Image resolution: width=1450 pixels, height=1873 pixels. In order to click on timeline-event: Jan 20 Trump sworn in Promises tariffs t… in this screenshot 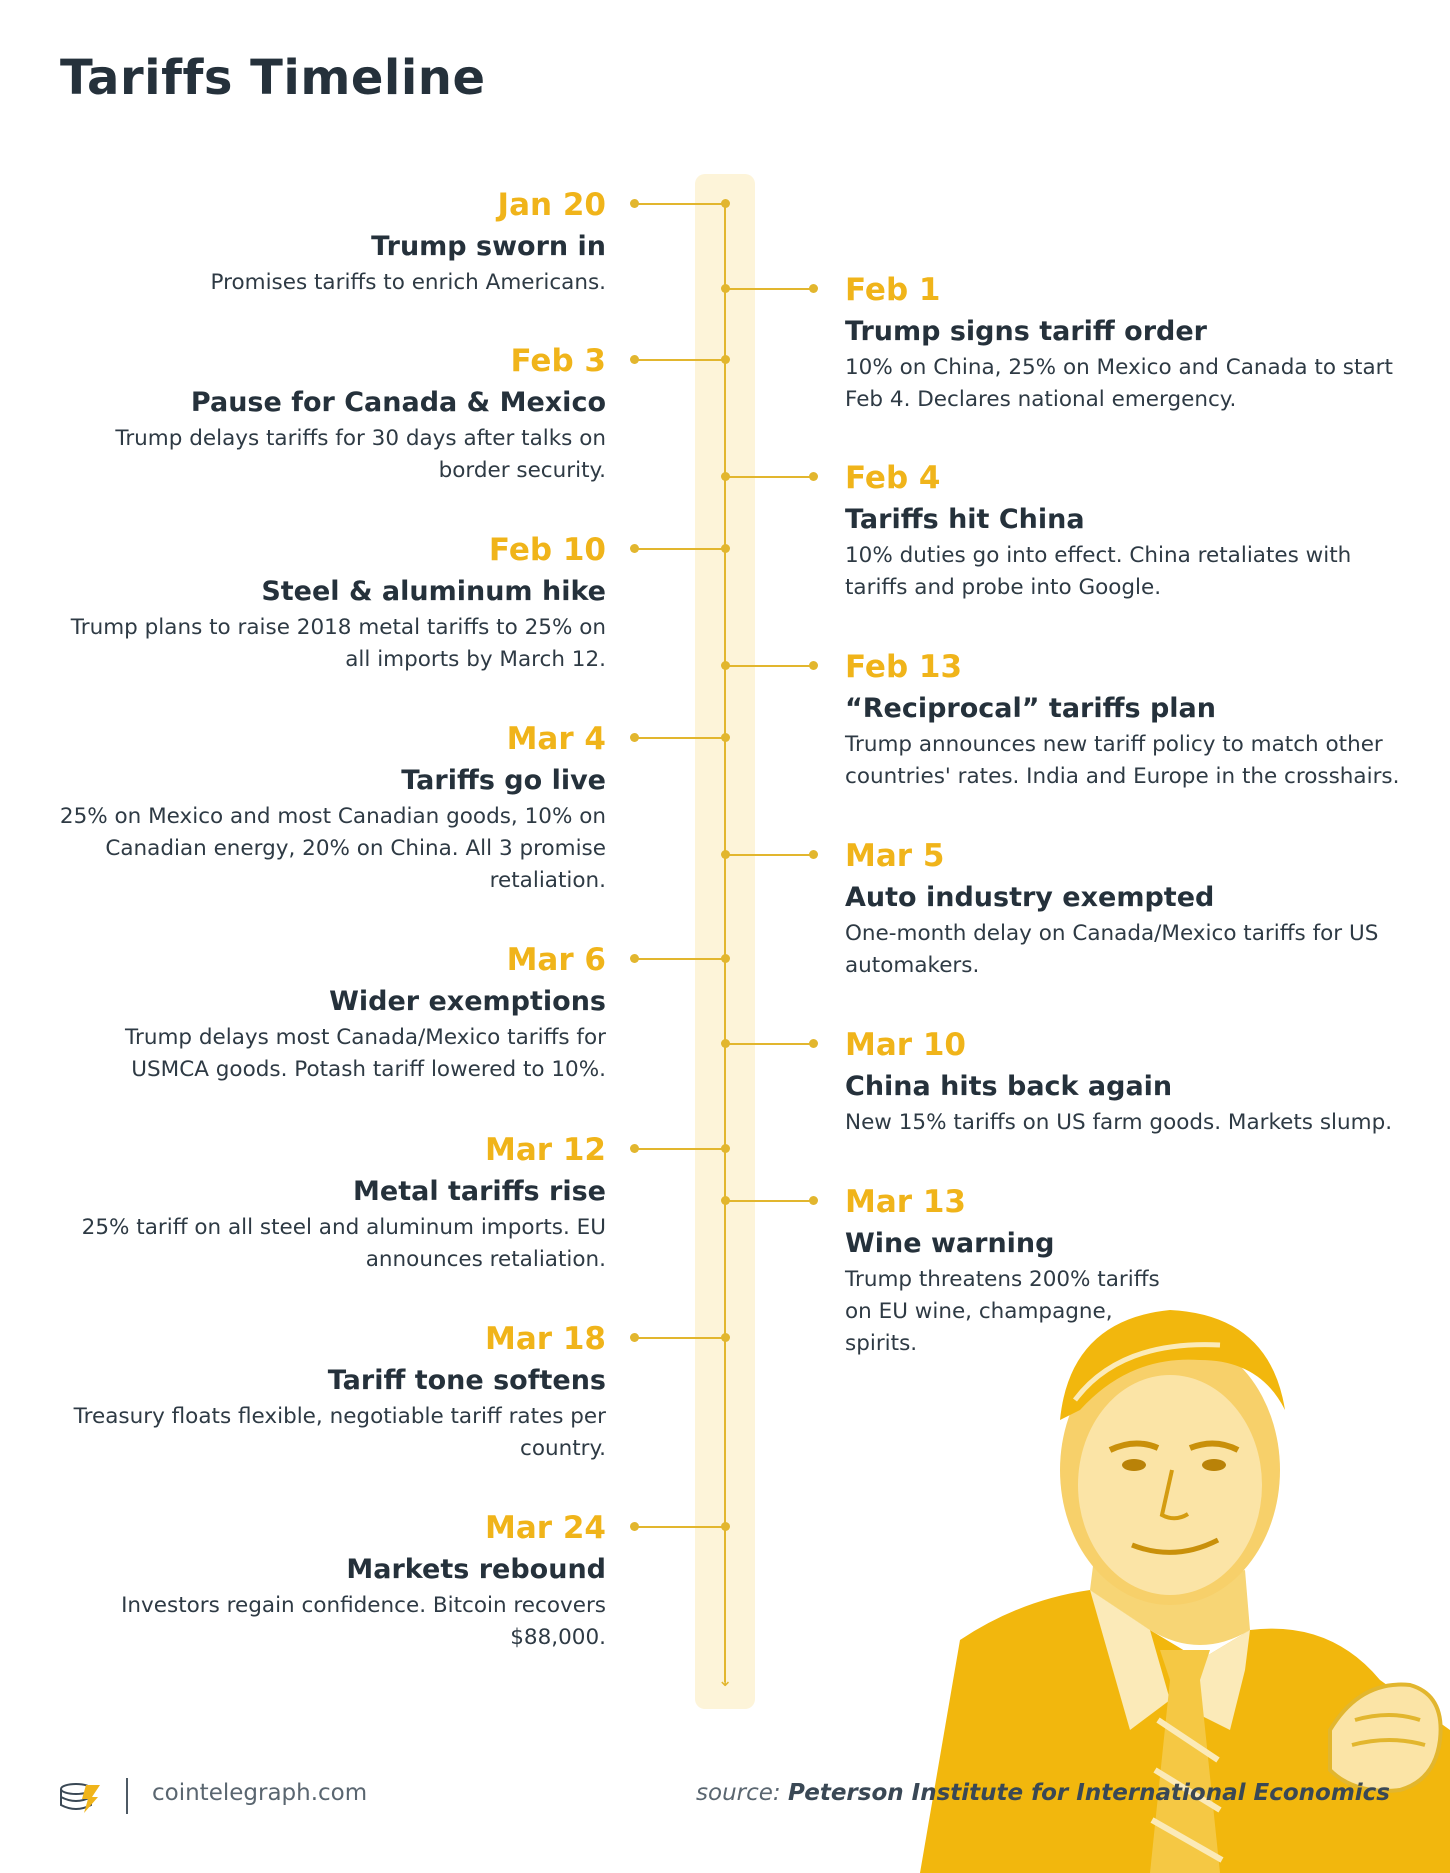, I will do `click(326, 242)`.